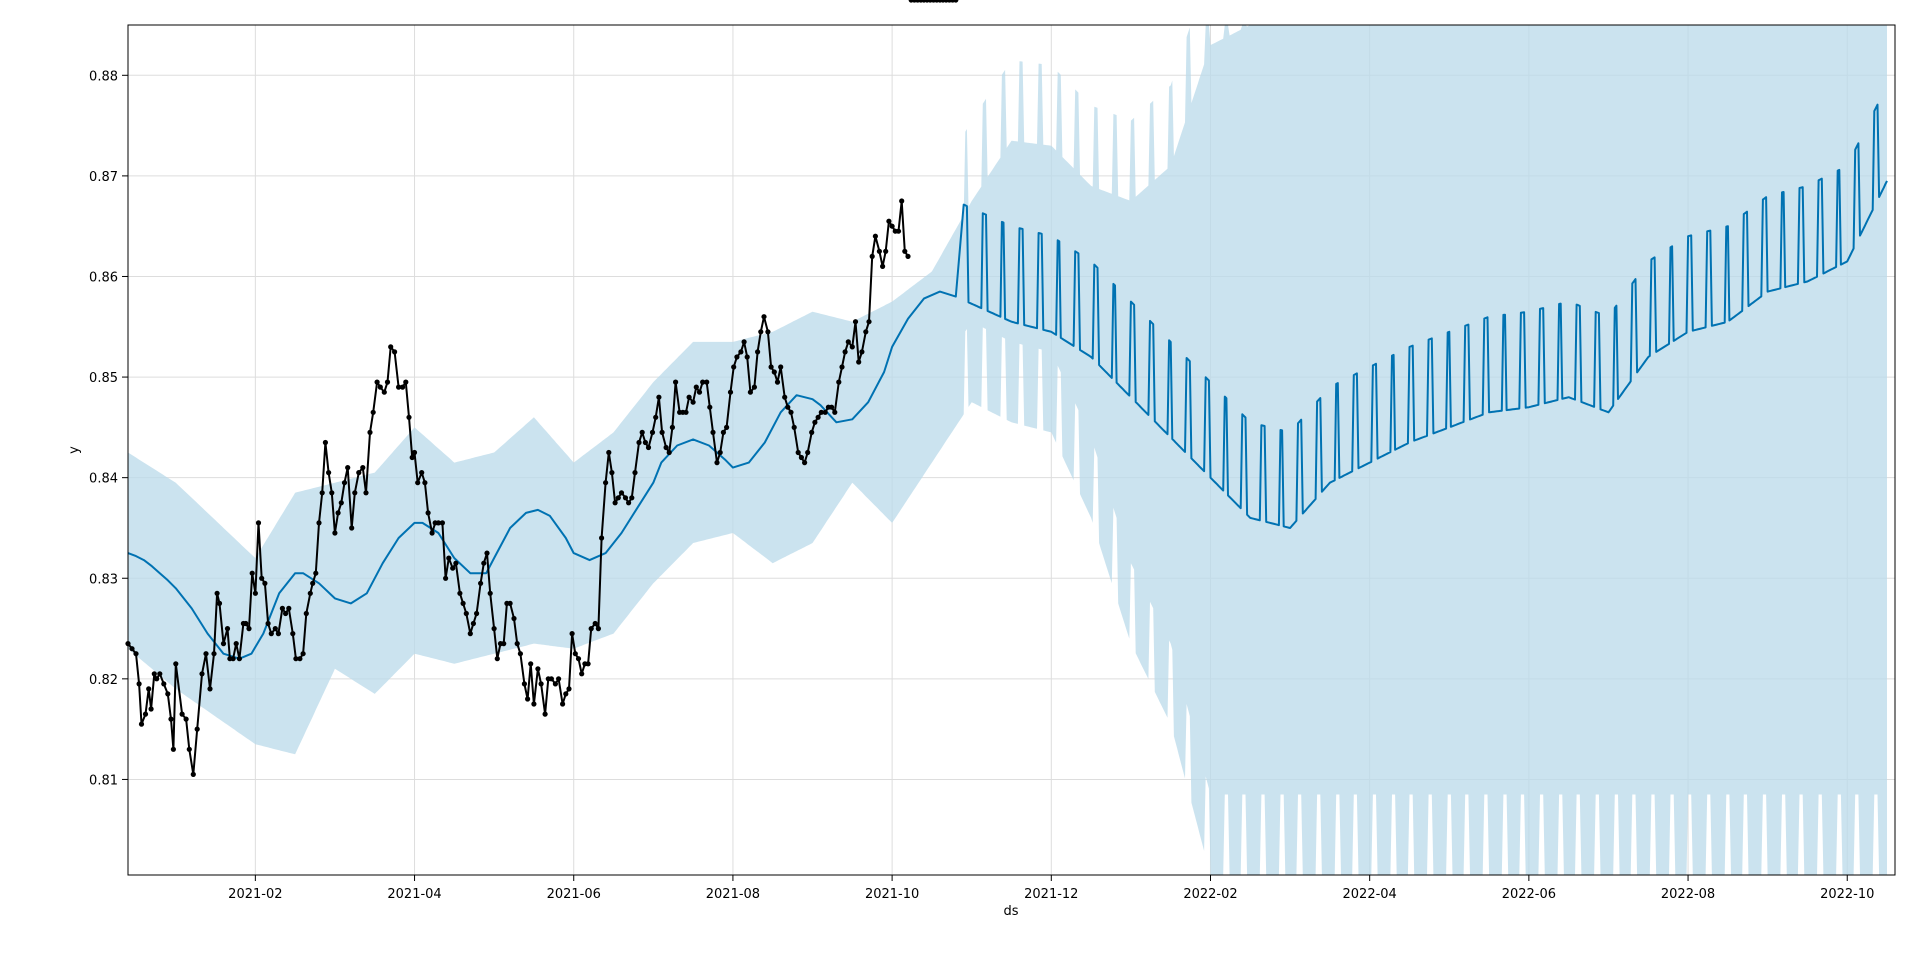 This screenshot has height=961, width=1920. I want to click on x-axis-label: ds, so click(1010, 911).